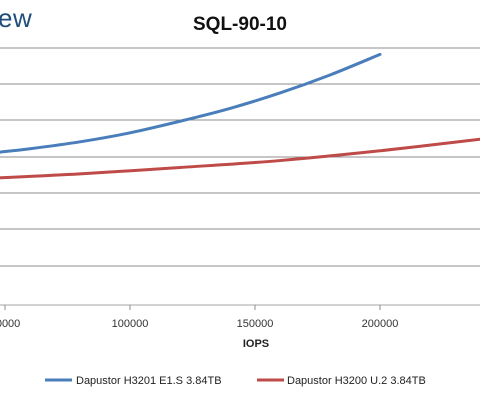 The width and height of the screenshot is (480, 401). Describe the element at coordinates (240, 24) in the screenshot. I see `chart-title: SQL-90-10` at that location.